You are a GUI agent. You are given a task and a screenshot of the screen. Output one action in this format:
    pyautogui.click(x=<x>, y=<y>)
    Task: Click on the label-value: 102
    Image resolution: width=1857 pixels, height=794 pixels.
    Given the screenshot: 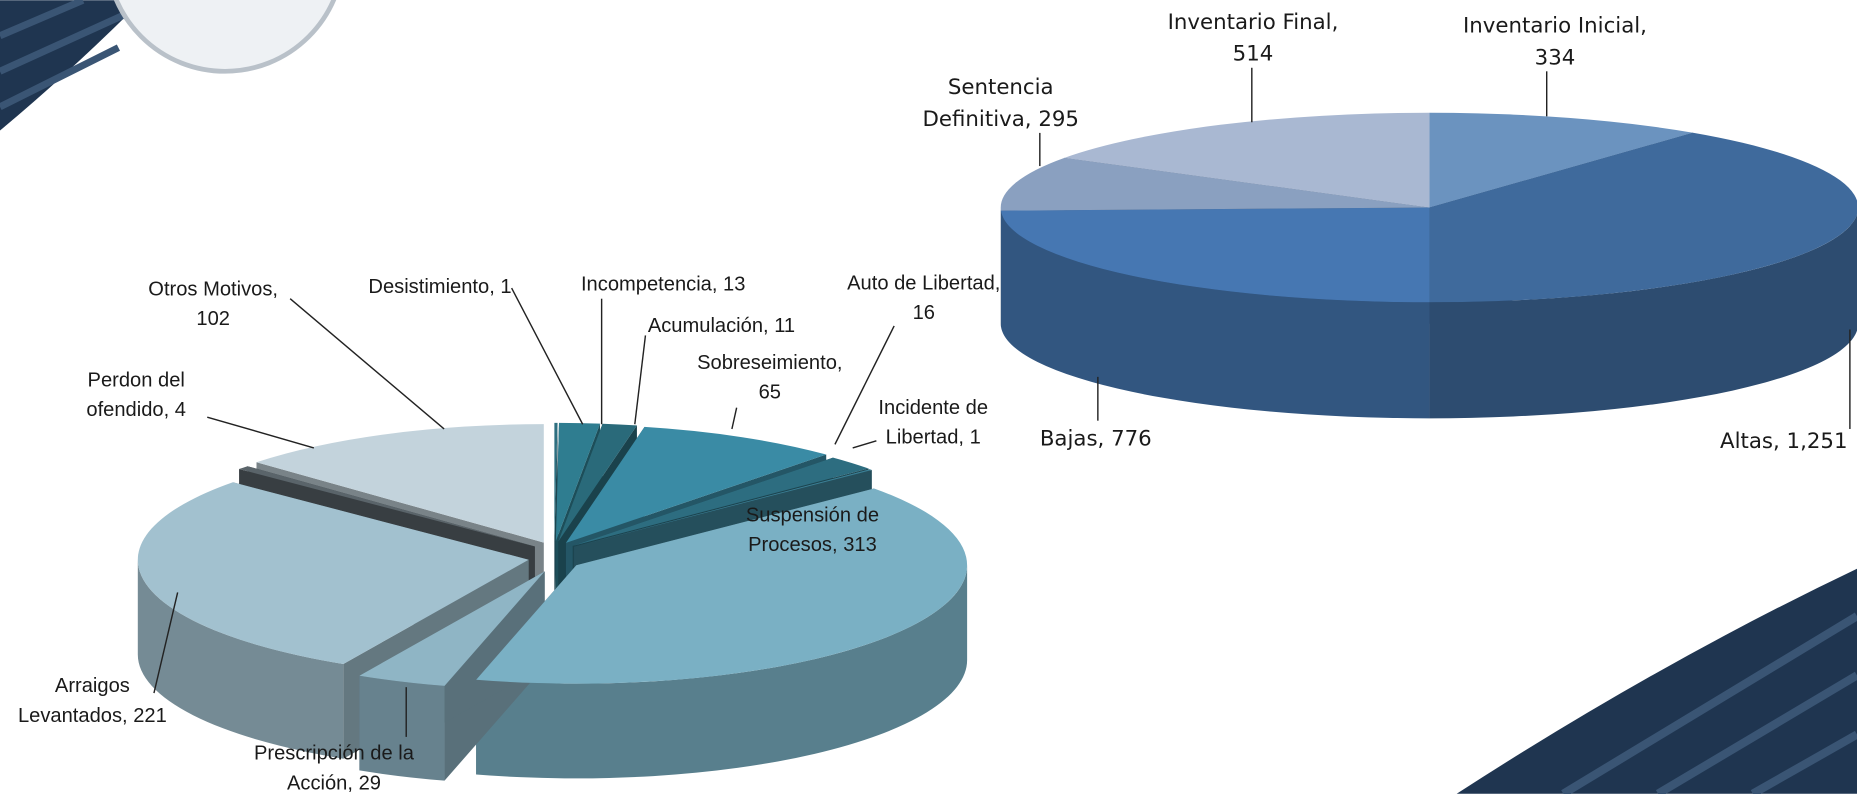 What is the action you would take?
    pyautogui.click(x=213, y=319)
    